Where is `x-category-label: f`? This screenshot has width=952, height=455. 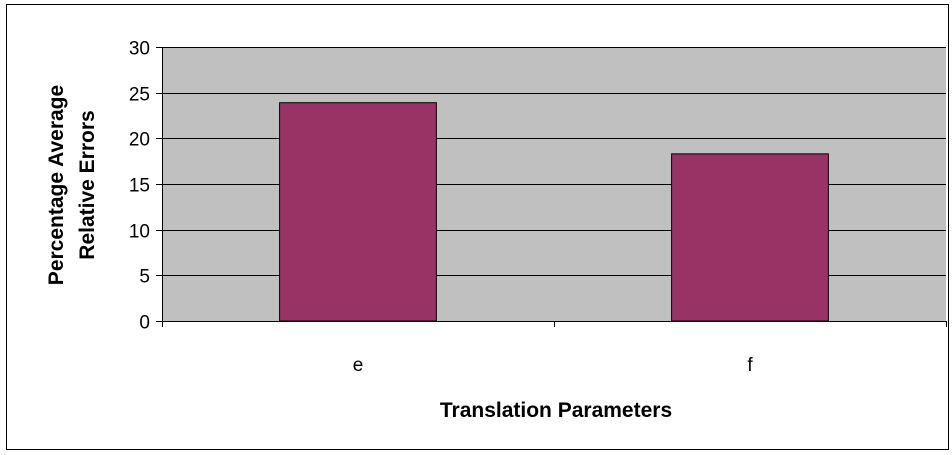 x-category-label: f is located at coordinates (750, 365).